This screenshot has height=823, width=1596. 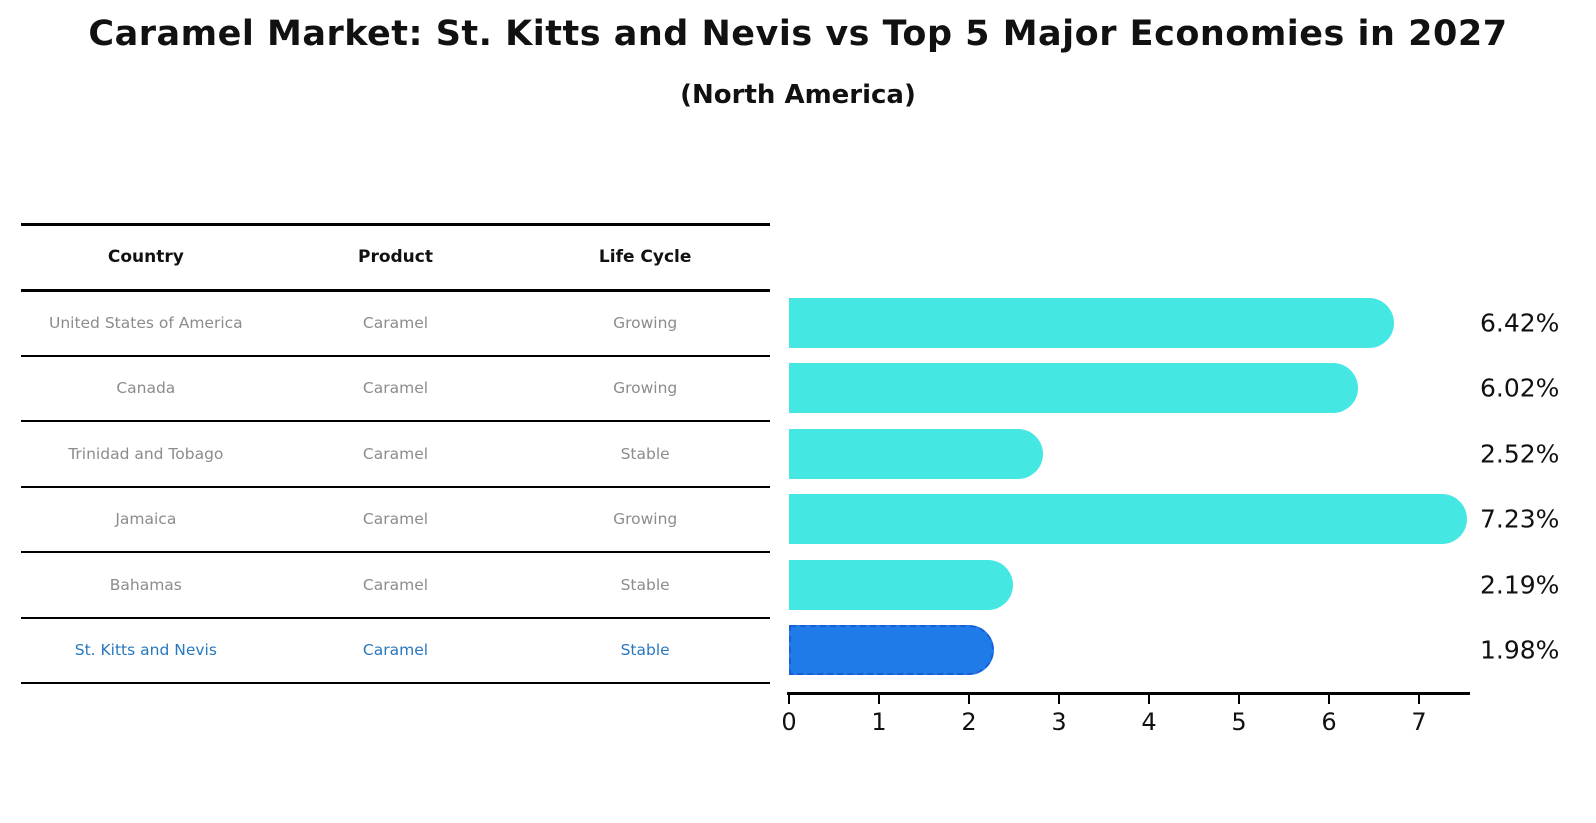 What do you see at coordinates (645, 322) in the screenshot?
I see `table-cell-row0-col2: Growing` at bounding box center [645, 322].